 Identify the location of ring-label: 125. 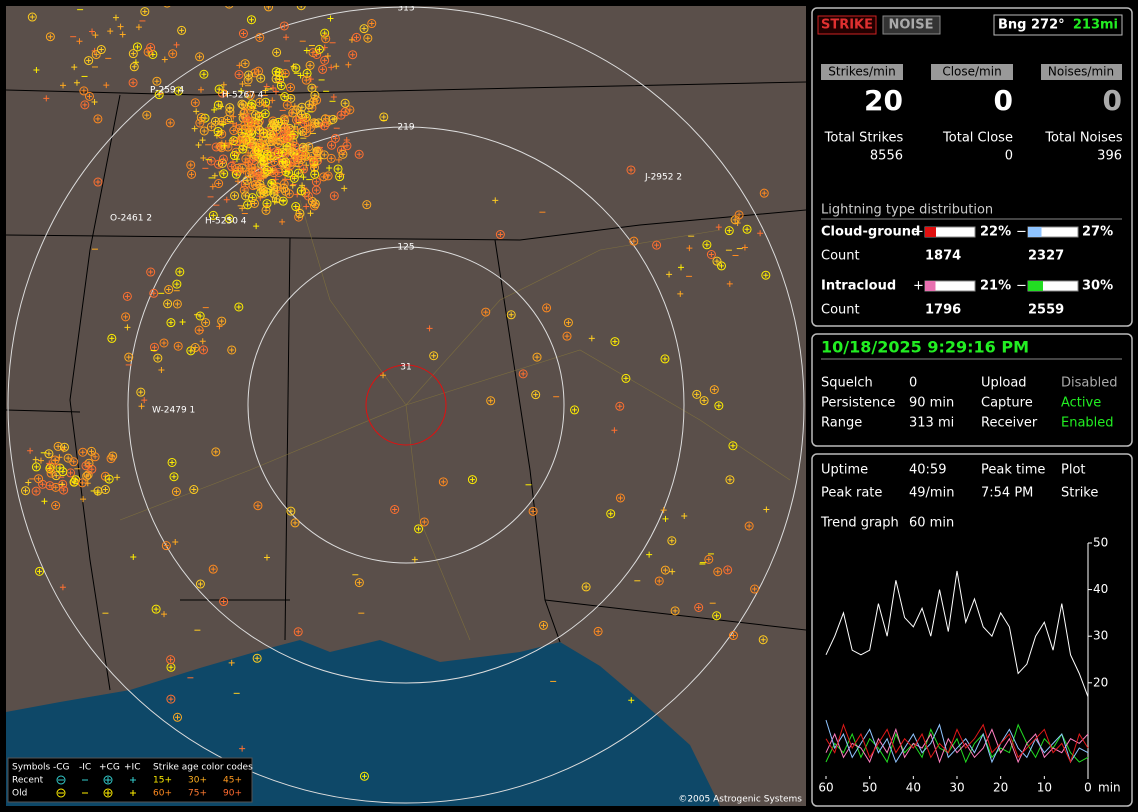
(405, 248).